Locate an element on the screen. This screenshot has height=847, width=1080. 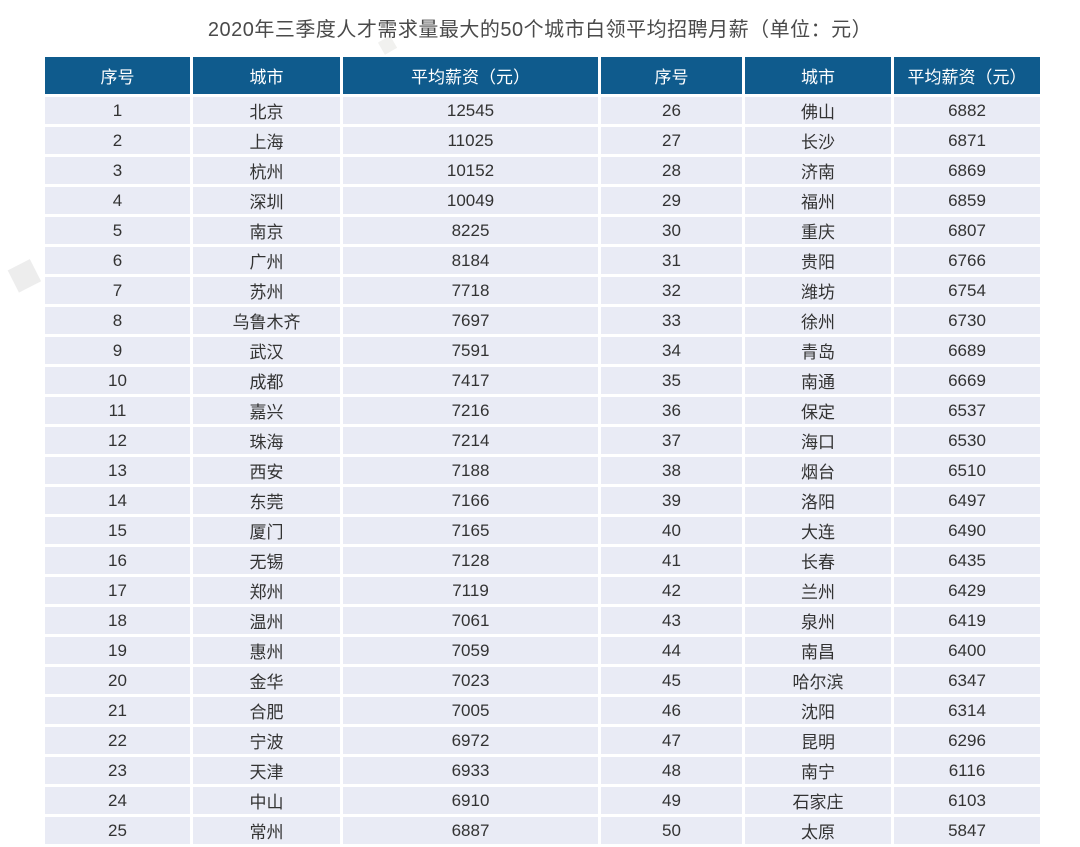
salary-cell-right: 6689 is located at coordinates (967, 350).